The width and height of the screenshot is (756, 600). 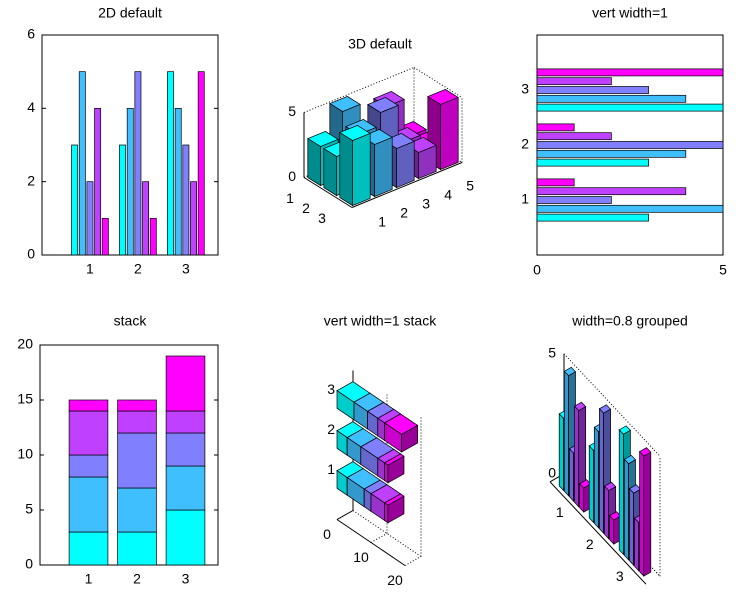 I want to click on z-tick-label: 0, so click(x=292, y=176).